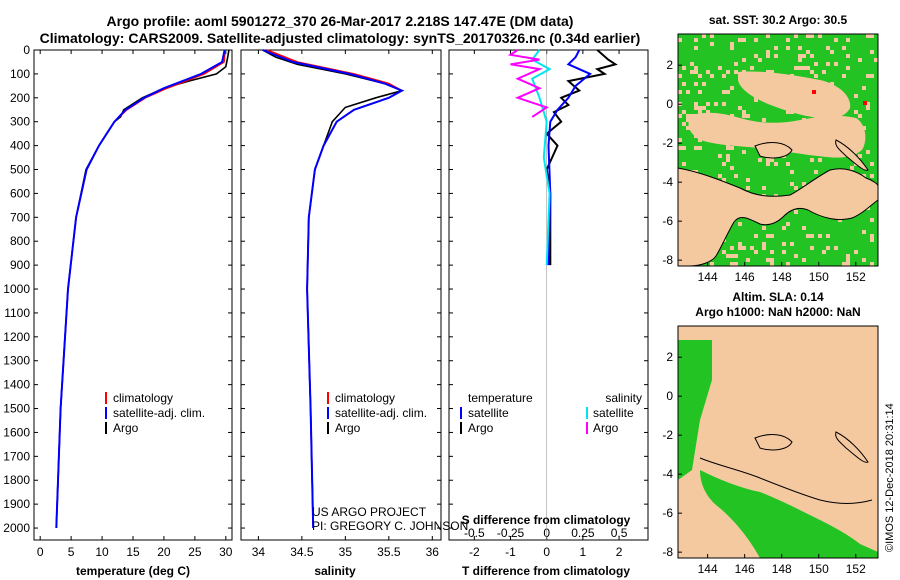  I want to click on lon-tick-label: 144, so click(708, 277).